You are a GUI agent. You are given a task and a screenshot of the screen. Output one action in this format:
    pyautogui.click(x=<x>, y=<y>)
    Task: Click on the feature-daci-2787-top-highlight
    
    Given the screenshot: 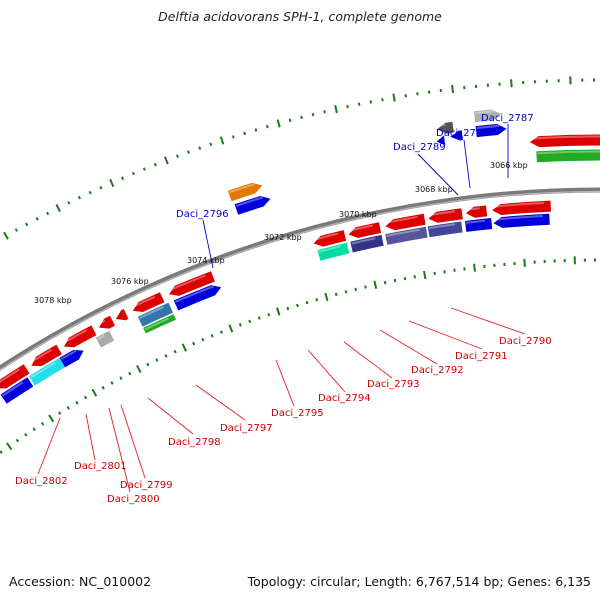 What is the action you would take?
    pyautogui.click(x=484, y=112)
    